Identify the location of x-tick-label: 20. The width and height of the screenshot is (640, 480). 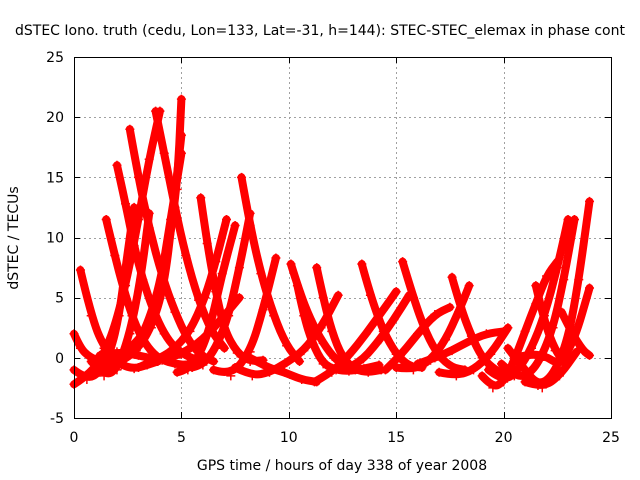
(504, 438).